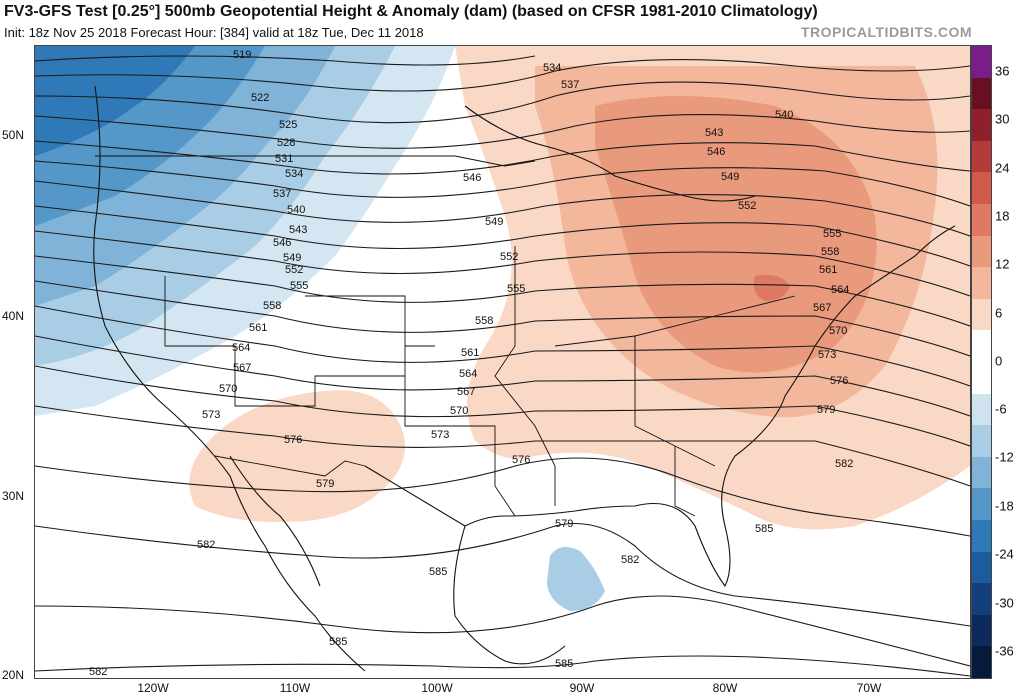 Image resolution: width=1024 pixels, height=696 pixels. I want to click on contour-label: 531, so click(284, 159).